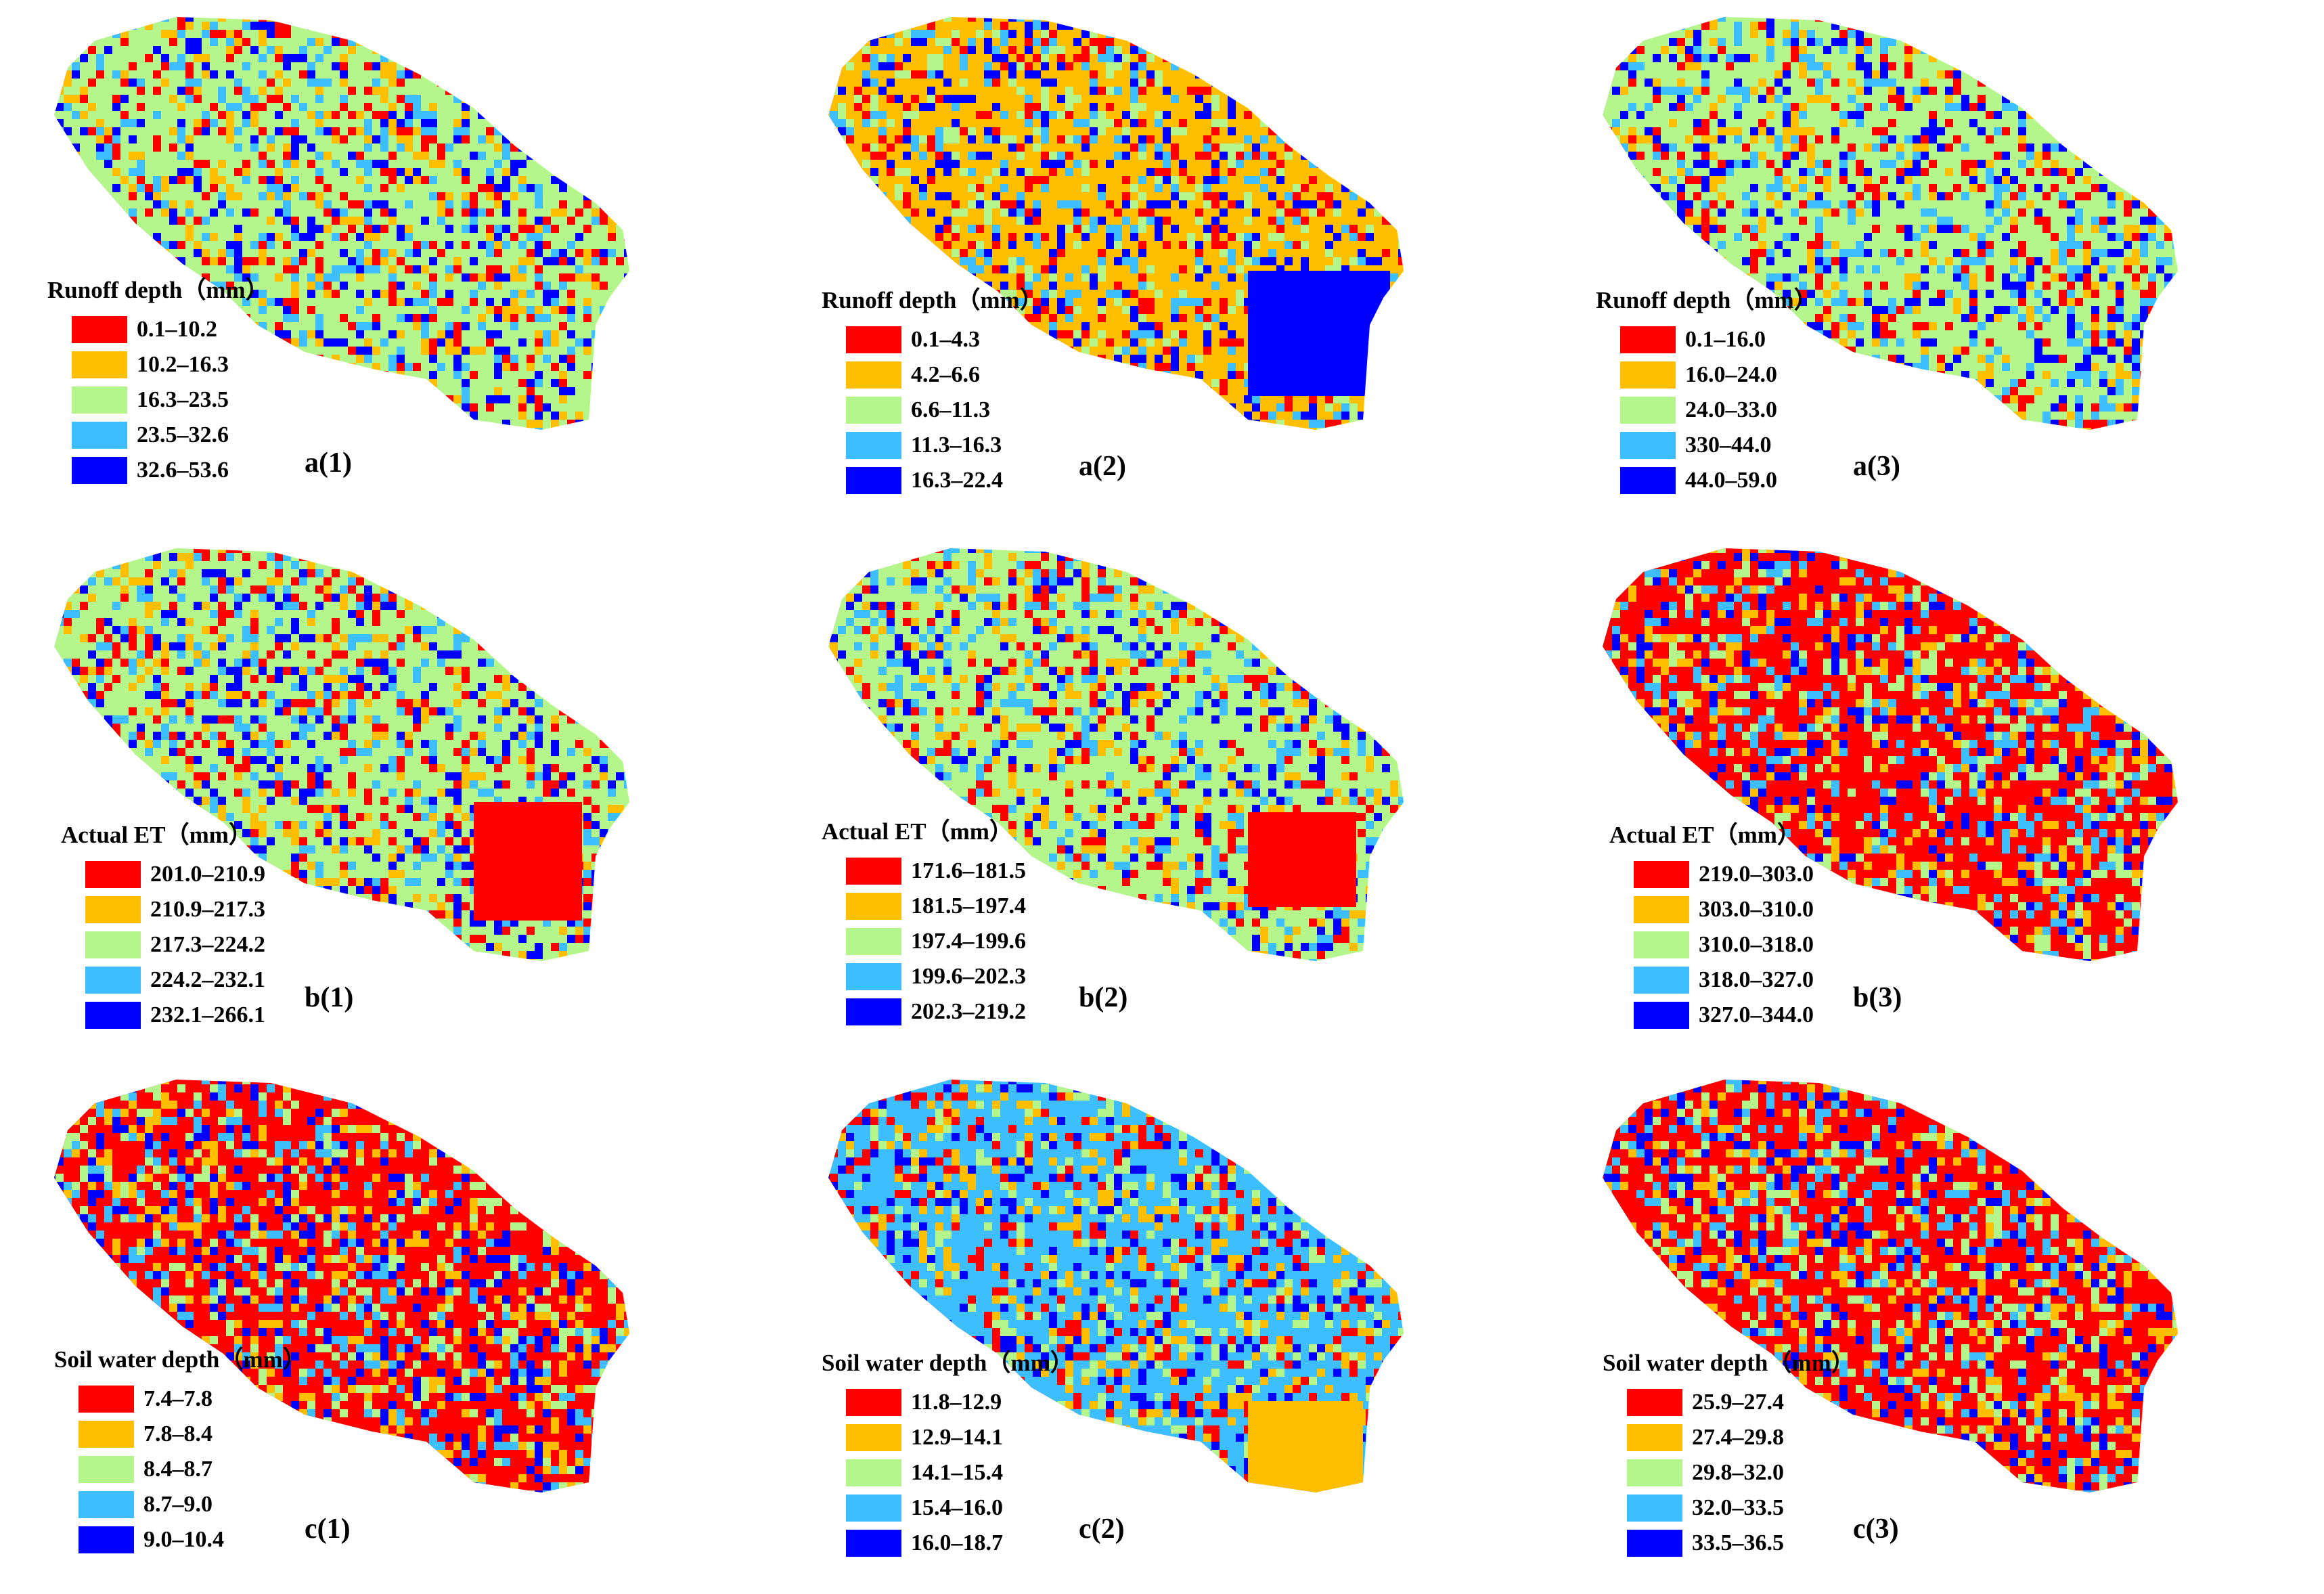 The height and width of the screenshot is (1594, 2324). Describe the element at coordinates (951, 409) in the screenshot. I see `legend-range-label: 6.6–11.3` at that location.